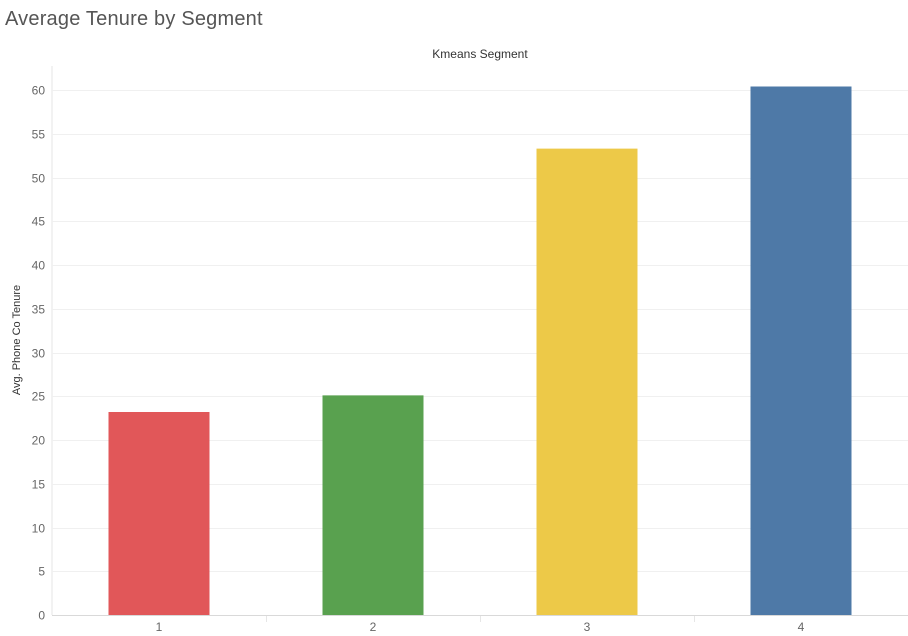  What do you see at coordinates (39, 397) in the screenshot?
I see `y-tick-label: 25` at bounding box center [39, 397].